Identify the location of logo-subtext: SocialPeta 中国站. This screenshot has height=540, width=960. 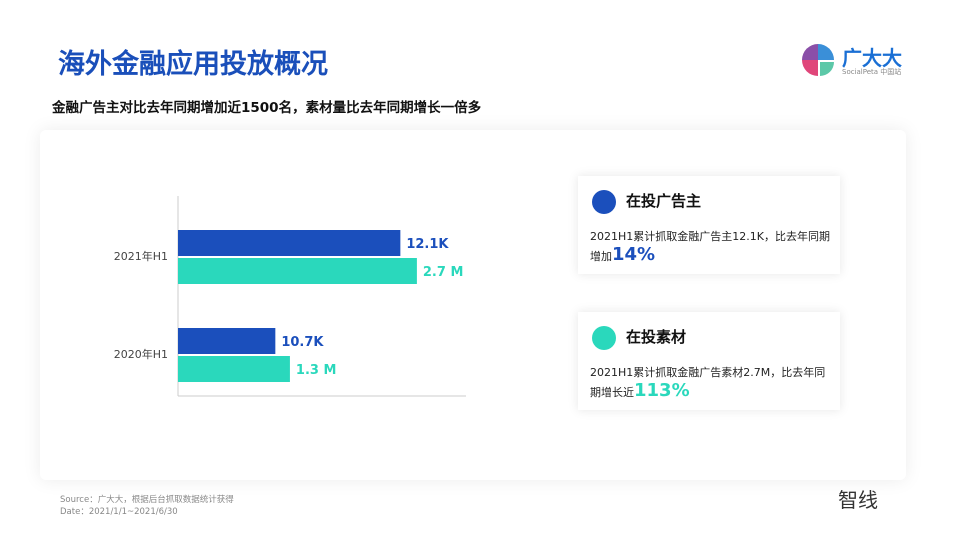
(872, 72).